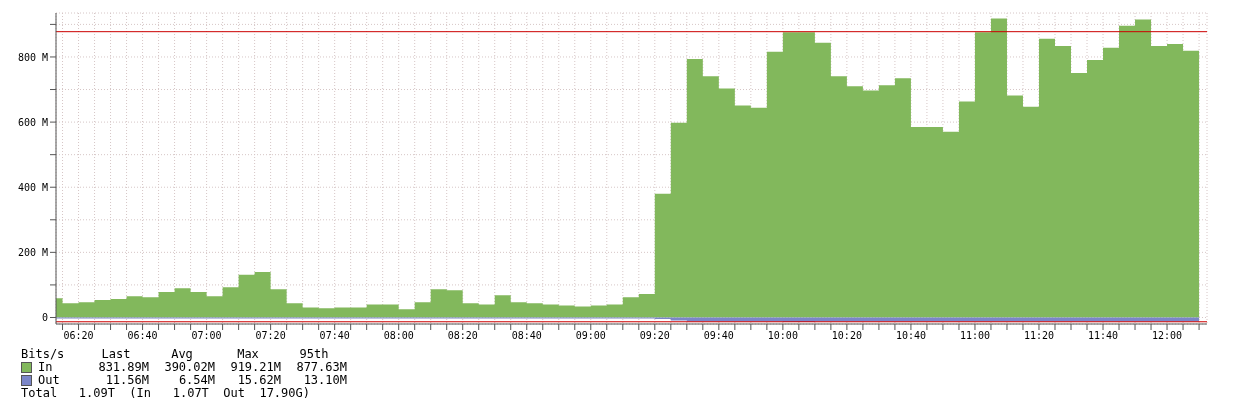  Describe the element at coordinates (324, 380) in the screenshot. I see `text: 13.10M` at that location.